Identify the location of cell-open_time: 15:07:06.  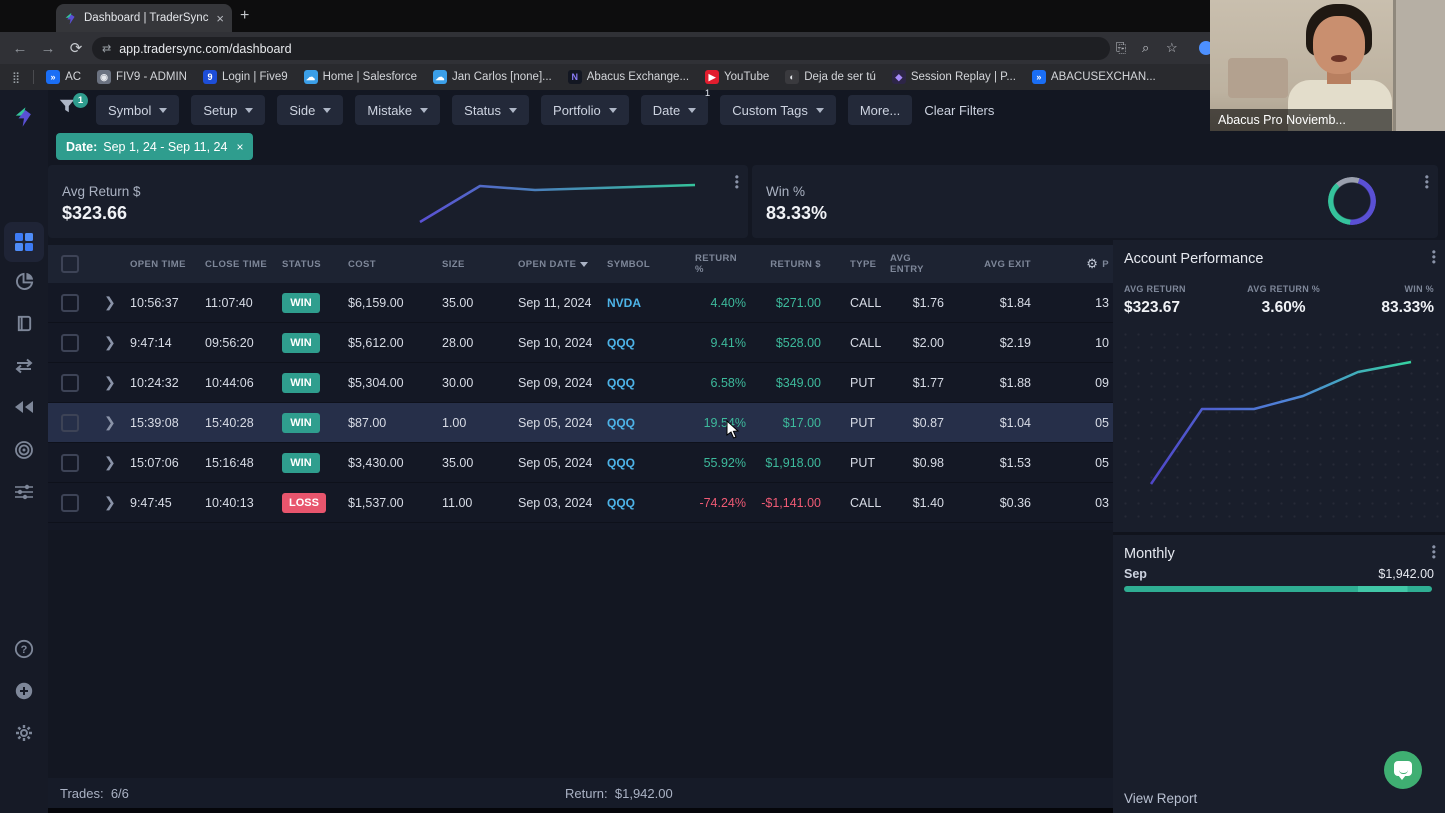
(154, 462).